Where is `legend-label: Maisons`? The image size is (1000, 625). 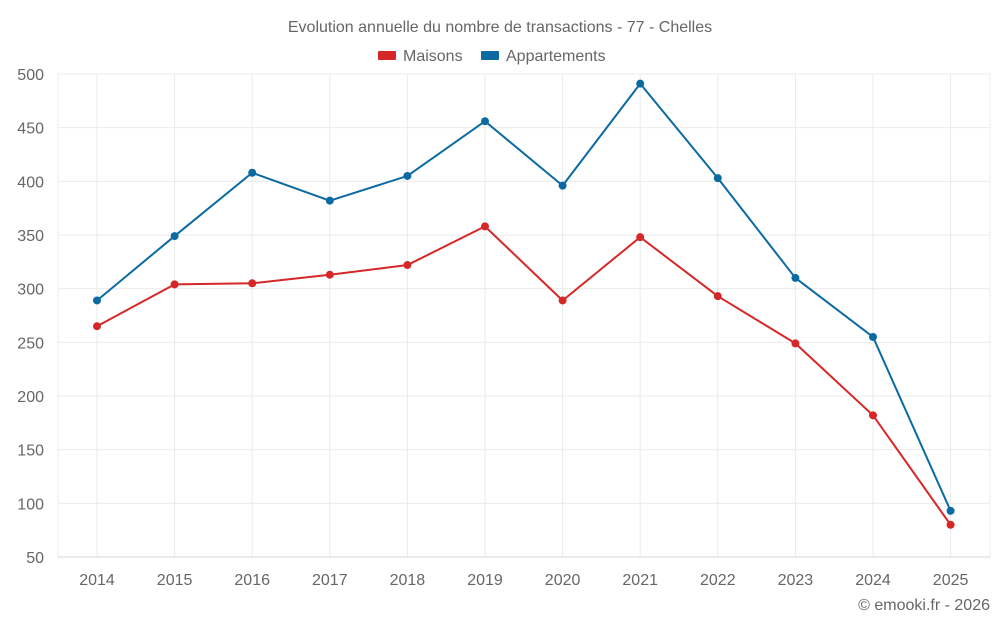 legend-label: Maisons is located at coordinates (433, 56).